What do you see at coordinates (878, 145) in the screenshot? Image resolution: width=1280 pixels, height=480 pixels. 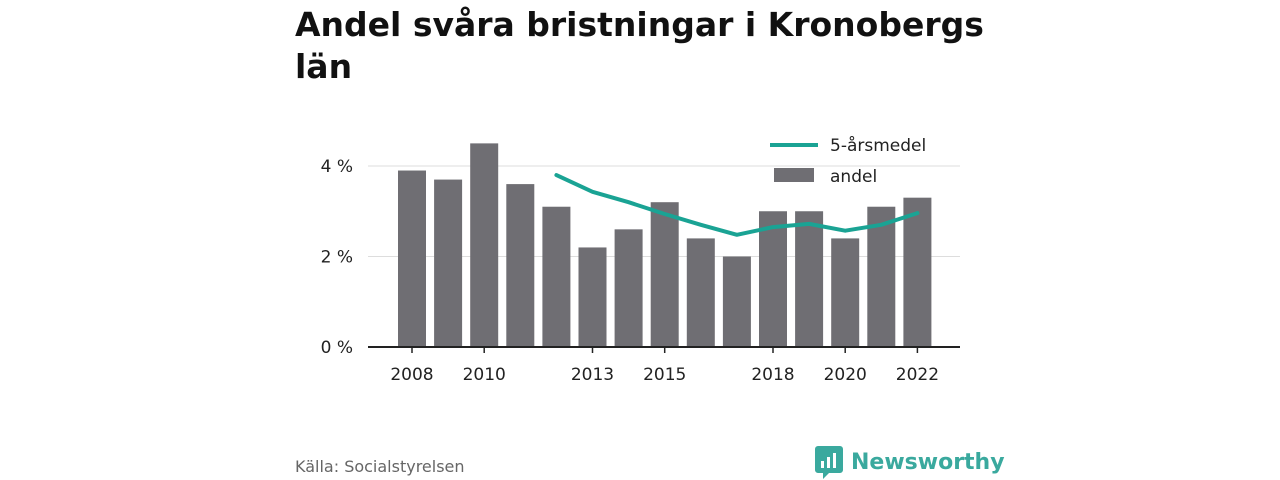 I see `legend-label-line: 5-årsmedel` at bounding box center [878, 145].